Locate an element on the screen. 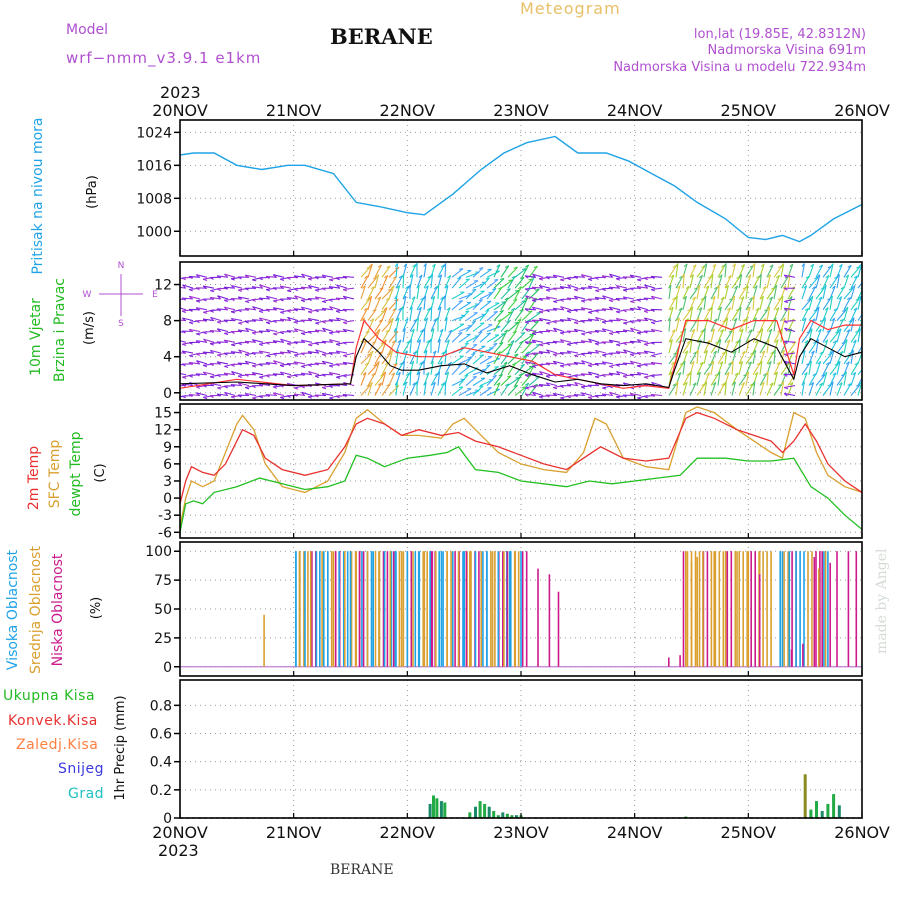 This screenshot has height=900, width=900. temp-dewpoint-line is located at coordinates (521, 489).